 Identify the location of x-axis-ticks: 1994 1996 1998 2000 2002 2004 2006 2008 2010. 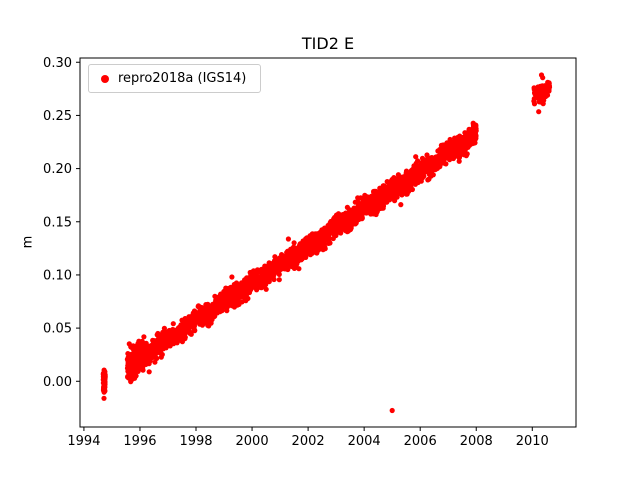
(308, 438).